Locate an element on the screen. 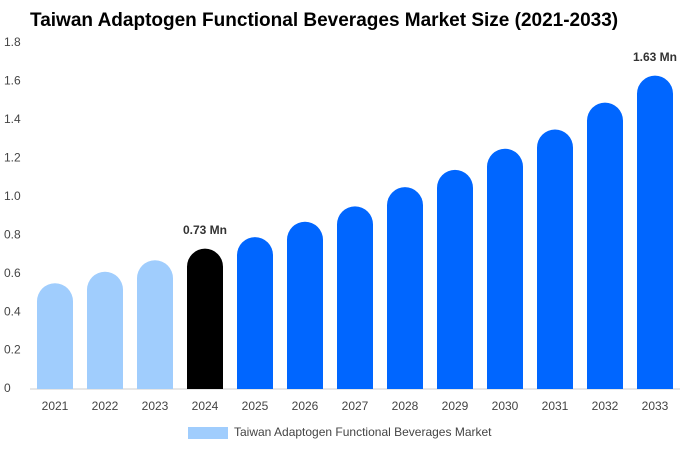 The image size is (680, 450). y-tick-label: 1.0 is located at coordinates (12, 196).